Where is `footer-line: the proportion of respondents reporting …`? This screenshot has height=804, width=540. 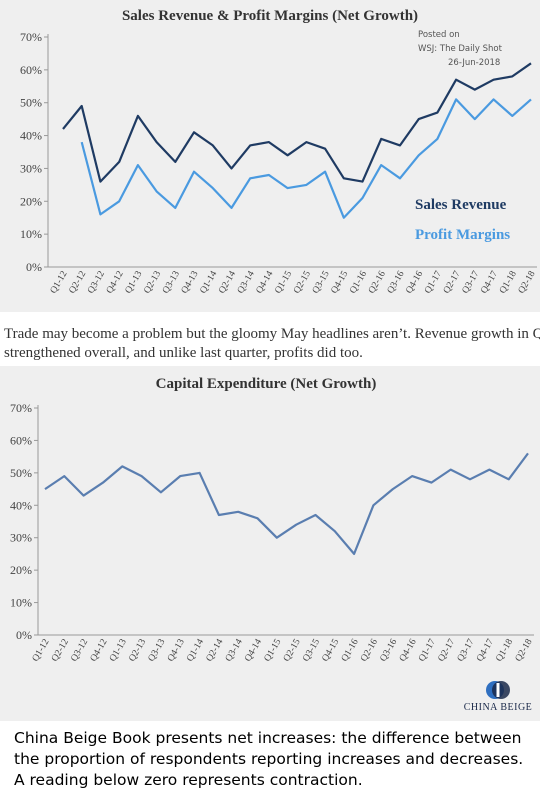 footer-line: the proportion of respondents reporting … is located at coordinates (269, 759).